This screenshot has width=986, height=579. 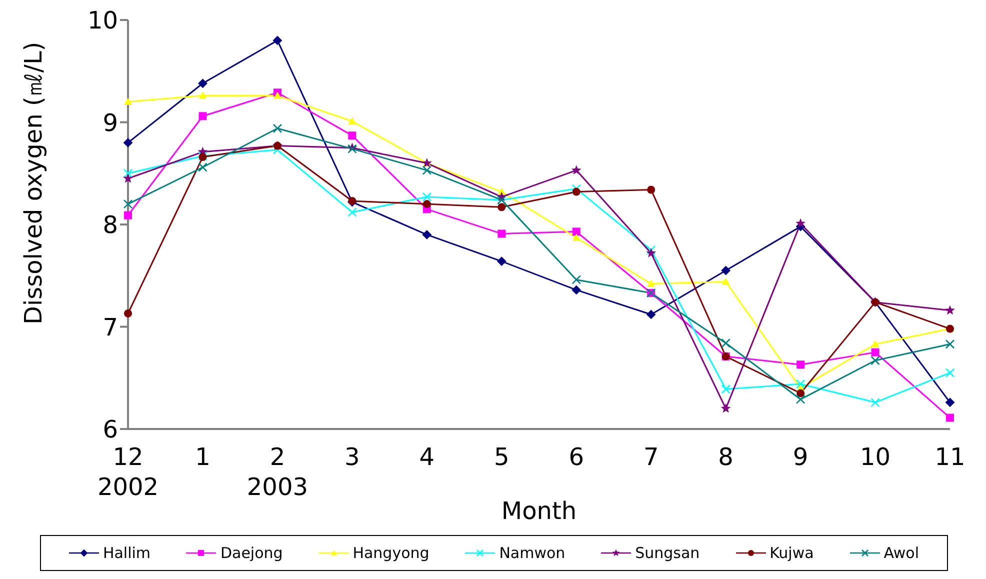 I want to click on x-tick-label: 2 2003, so click(x=277, y=472).